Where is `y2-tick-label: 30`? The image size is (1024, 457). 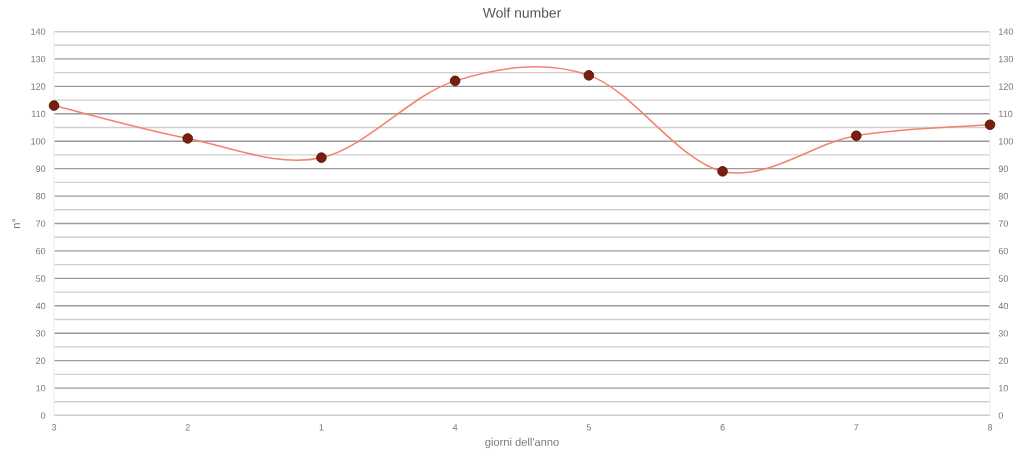
y2-tick-label: 30 is located at coordinates (1003, 333).